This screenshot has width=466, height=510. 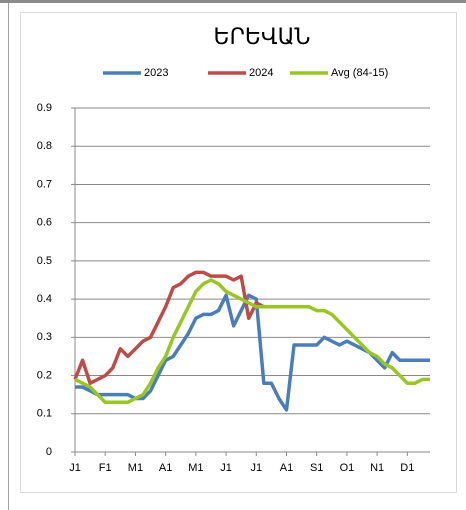 What do you see at coordinates (44, 146) in the screenshot?
I see `y-tick-label: 0.8` at bounding box center [44, 146].